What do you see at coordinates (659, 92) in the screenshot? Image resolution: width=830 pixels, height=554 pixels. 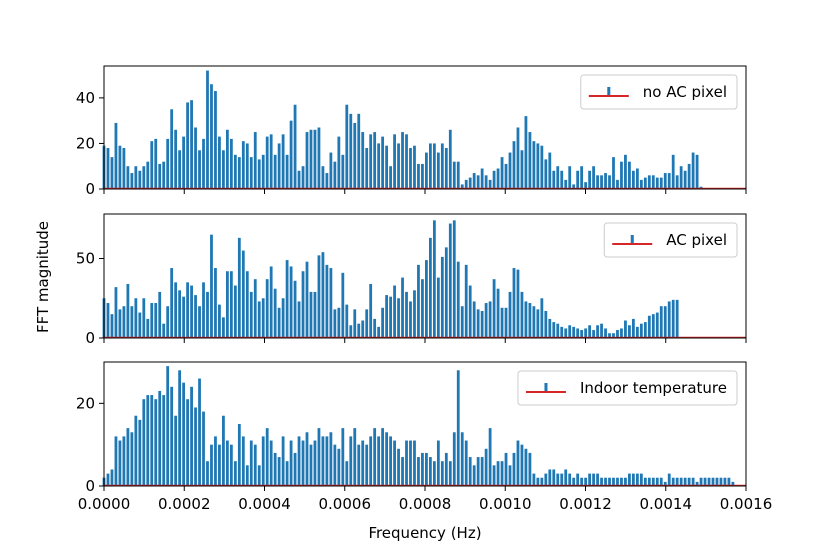 I see `legend: no AC pixel` at bounding box center [659, 92].